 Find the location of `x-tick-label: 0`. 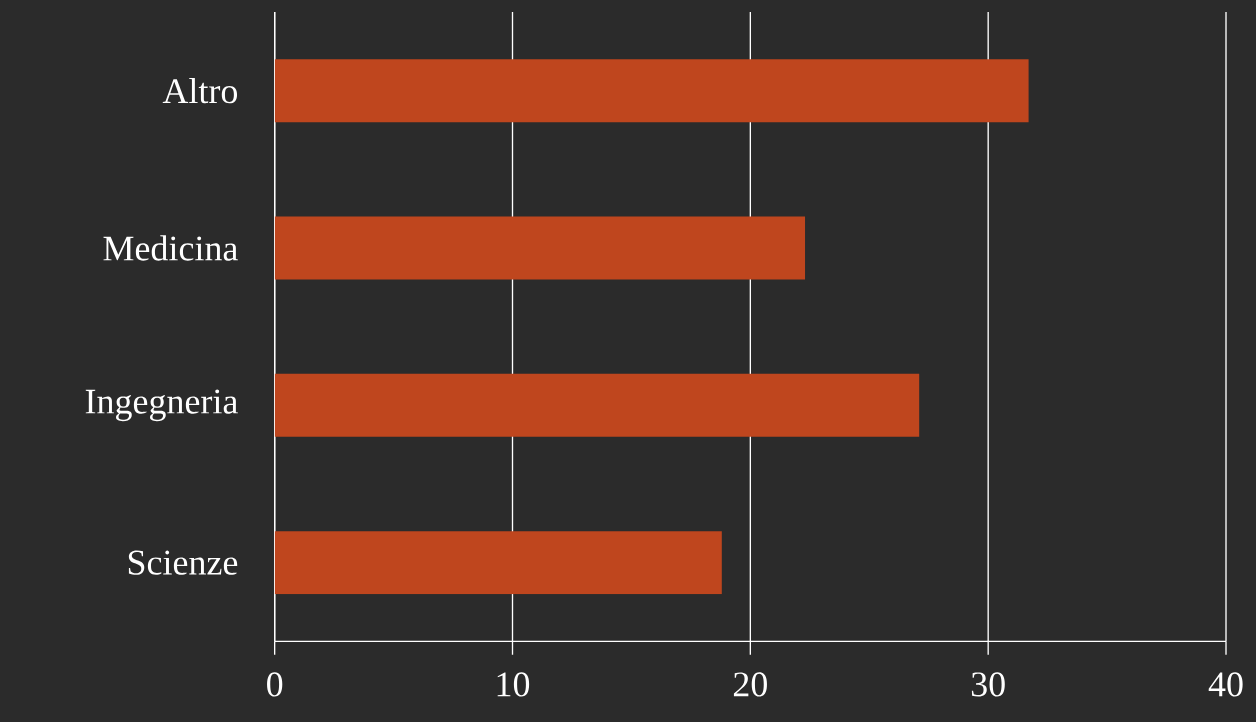

x-tick-label: 0 is located at coordinates (275, 684).